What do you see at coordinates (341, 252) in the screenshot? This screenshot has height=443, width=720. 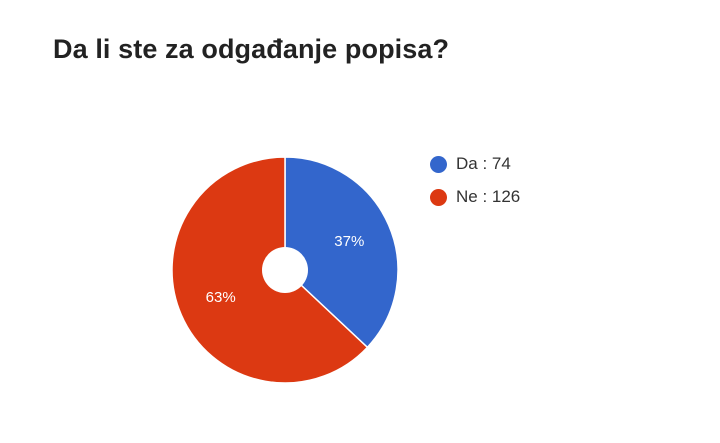 I see `pie-slice-da` at bounding box center [341, 252].